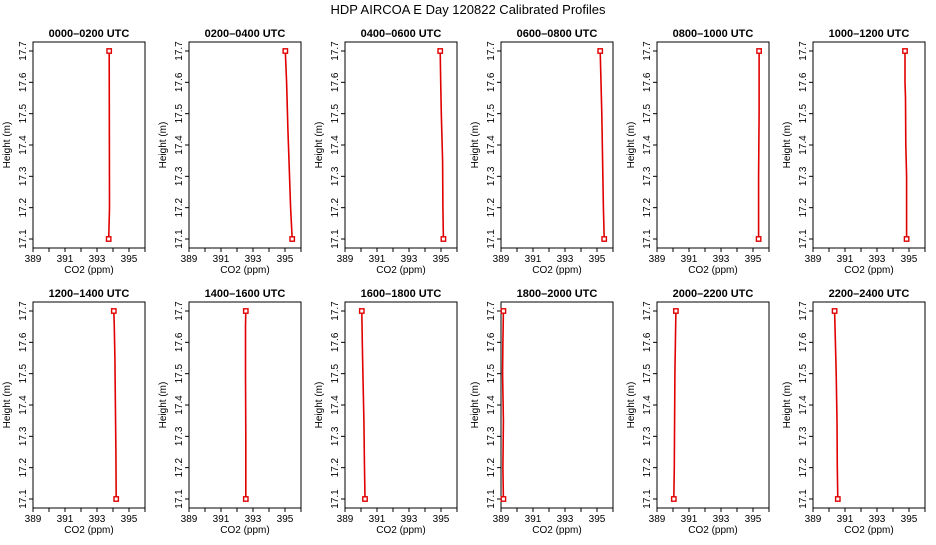 Image resolution: width=936 pixels, height=545 pixels. Describe the element at coordinates (245, 294) in the screenshot. I see `panel-title: 1400–1600 UTC` at that location.